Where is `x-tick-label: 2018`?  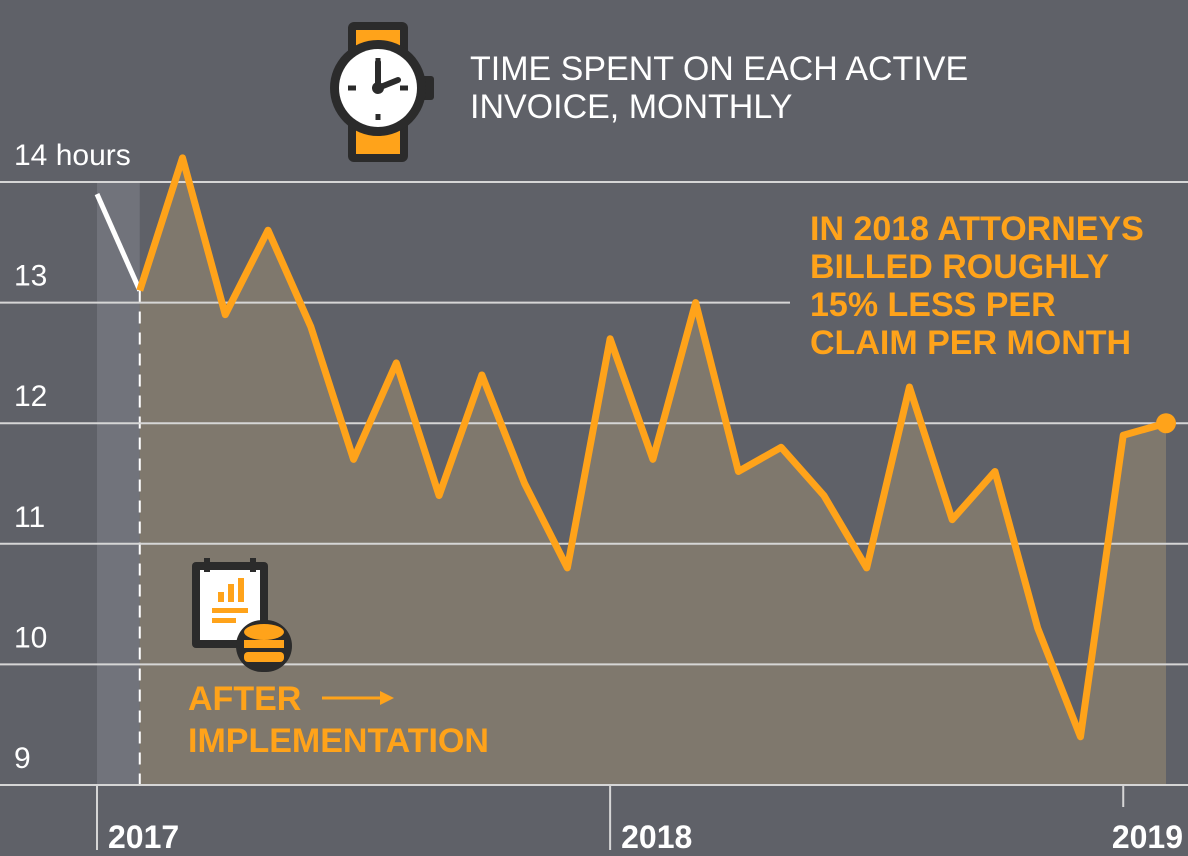 x-tick-label: 2018 is located at coordinates (656, 837).